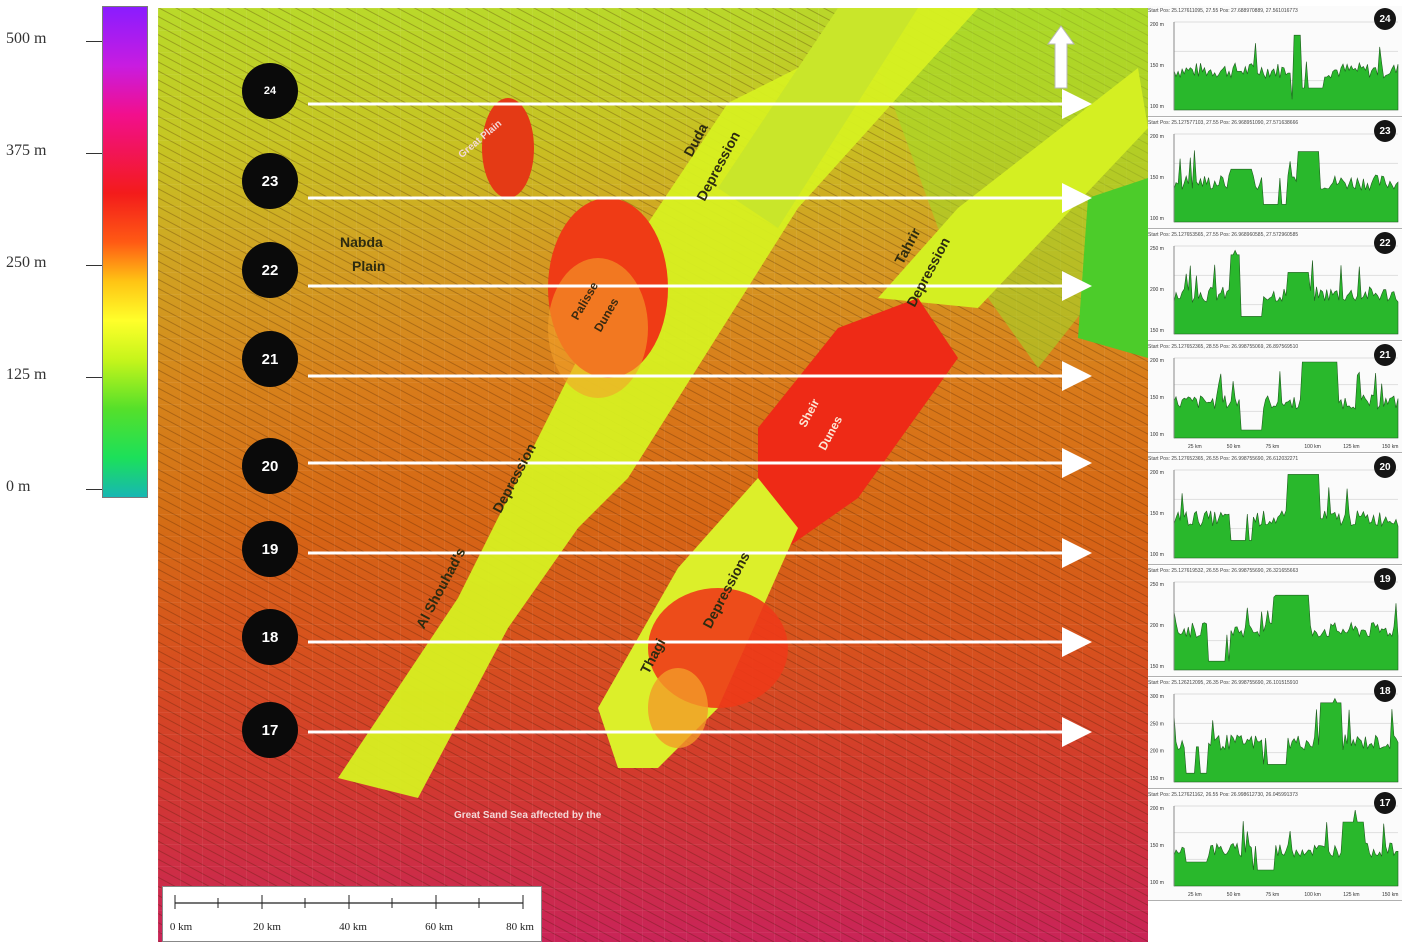  Describe the element at coordinates (267, 927) in the screenshot. I see `scale-label-20: 20 km` at that location.